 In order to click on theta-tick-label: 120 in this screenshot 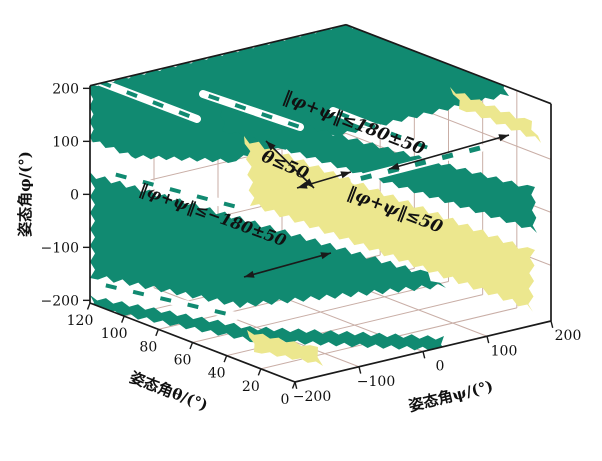, I will do `click(80, 321)`.